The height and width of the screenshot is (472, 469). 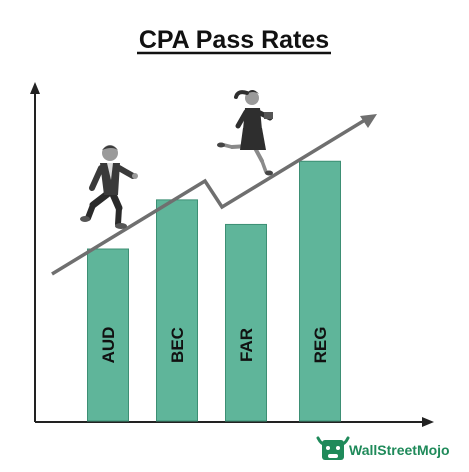 I want to click on trend-arrowhead, so click(x=368, y=121).